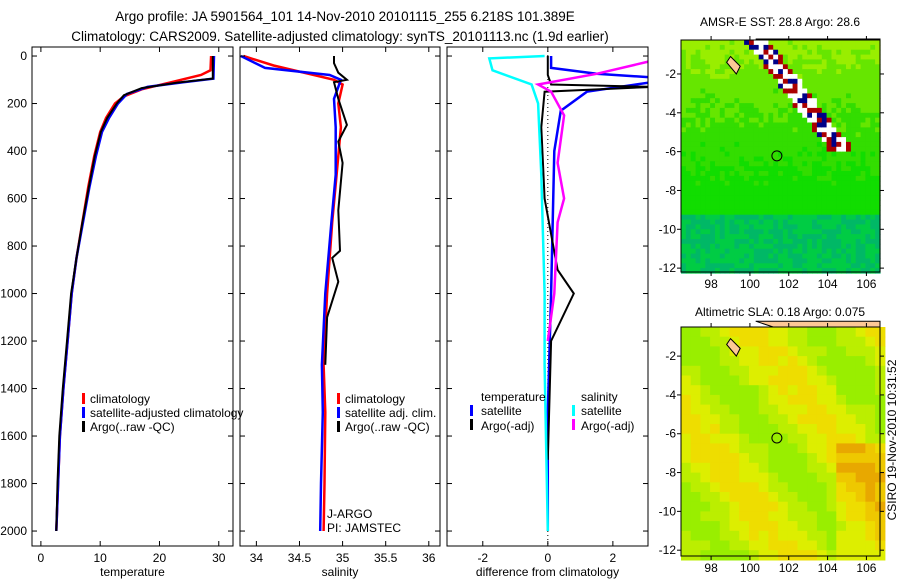 The height and width of the screenshot is (585, 900). I want to click on series-line-salinity-argo-adj-, so click(591, 201).